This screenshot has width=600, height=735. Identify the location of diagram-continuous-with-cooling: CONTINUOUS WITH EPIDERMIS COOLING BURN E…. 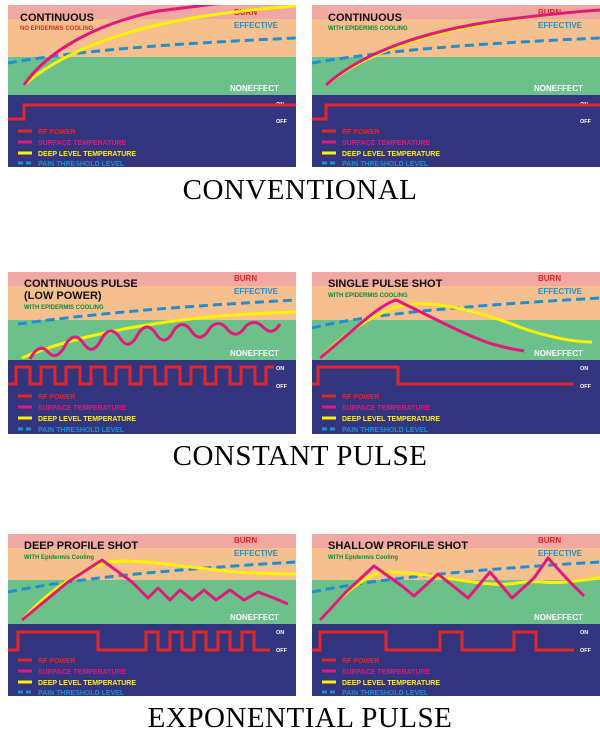
(456, 86).